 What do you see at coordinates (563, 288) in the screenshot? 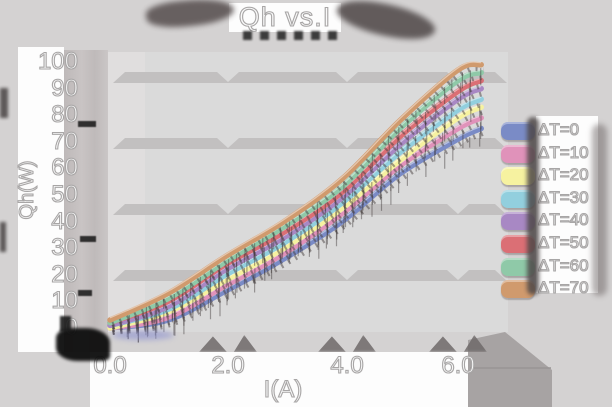
I see `legend-label: ΔT=70` at bounding box center [563, 288].